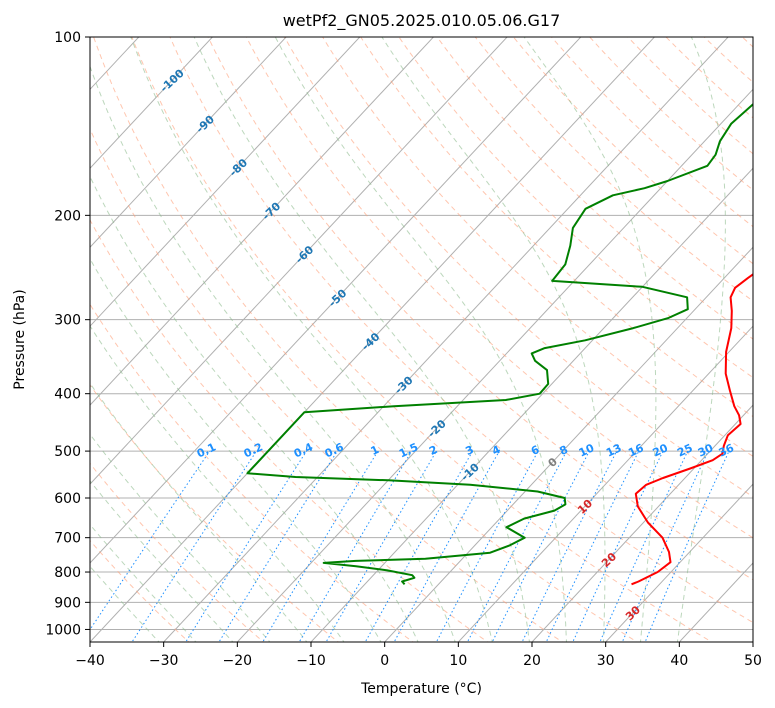 The width and height of the screenshot is (775, 708). Describe the element at coordinates (67, 452) in the screenshot. I see `y-tick-label: 500` at that location.